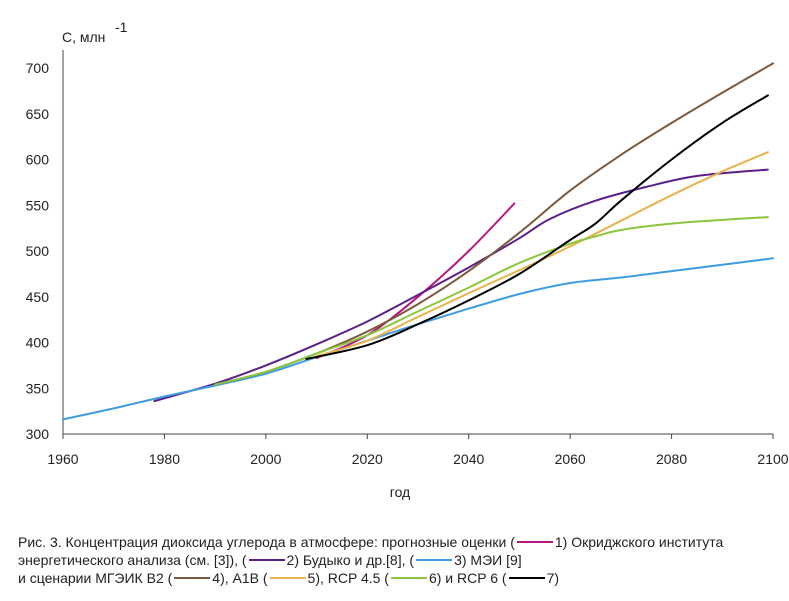  I want to click on y-tick-label: 550, so click(38, 205).